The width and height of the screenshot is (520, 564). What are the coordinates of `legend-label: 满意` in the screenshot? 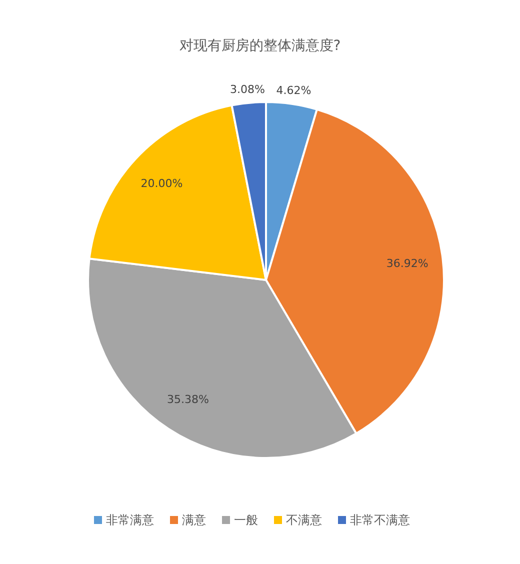 It's located at (194, 520).